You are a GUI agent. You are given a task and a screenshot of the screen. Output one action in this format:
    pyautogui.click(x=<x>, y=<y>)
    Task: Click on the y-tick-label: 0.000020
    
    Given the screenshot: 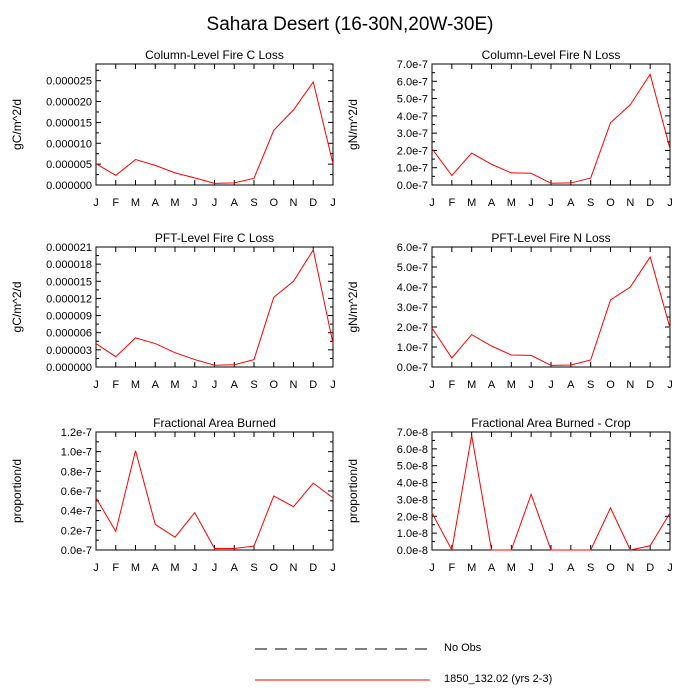 What is the action you would take?
    pyautogui.click(x=69, y=103)
    